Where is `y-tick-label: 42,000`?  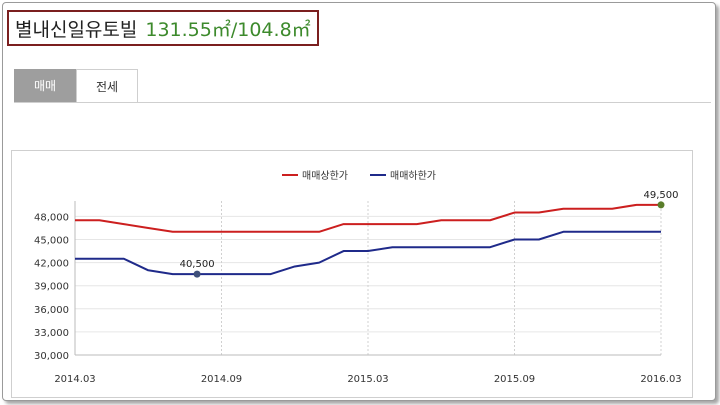 y-tick-label: 42,000 is located at coordinates (51, 264).